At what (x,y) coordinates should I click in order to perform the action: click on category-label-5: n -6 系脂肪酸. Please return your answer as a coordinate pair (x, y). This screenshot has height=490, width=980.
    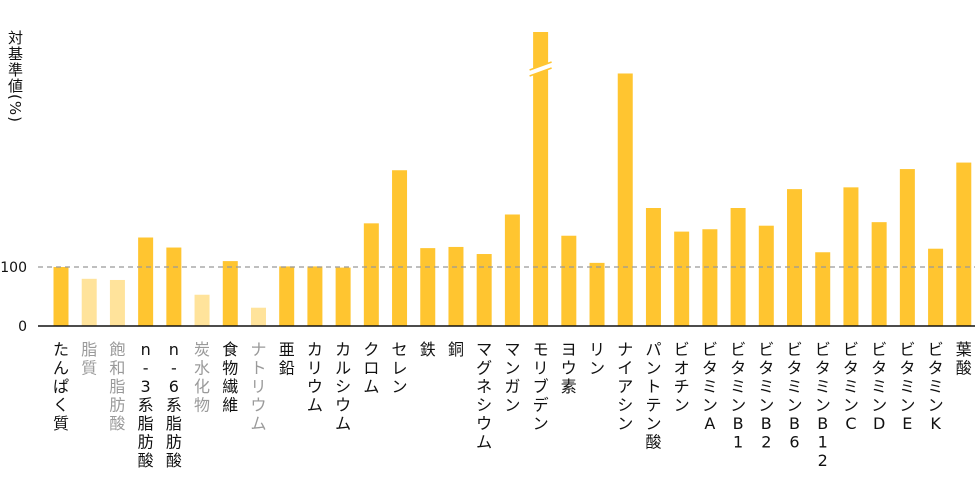
    Looking at the image, I should click on (174, 405).